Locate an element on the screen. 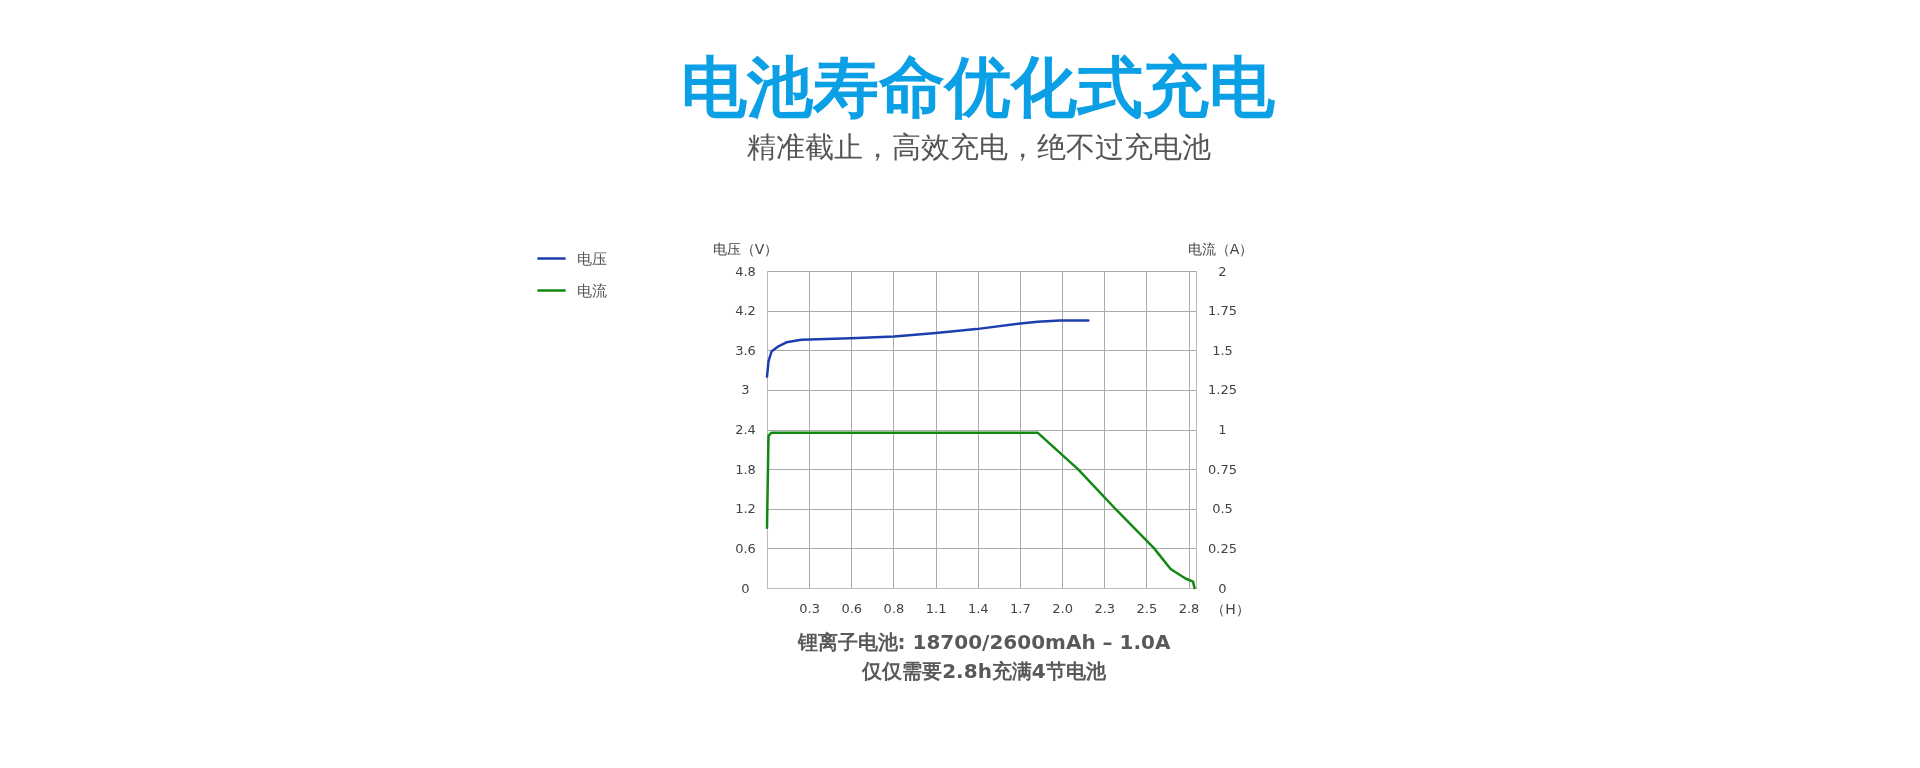  y-tick-label: 3 is located at coordinates (745, 390).